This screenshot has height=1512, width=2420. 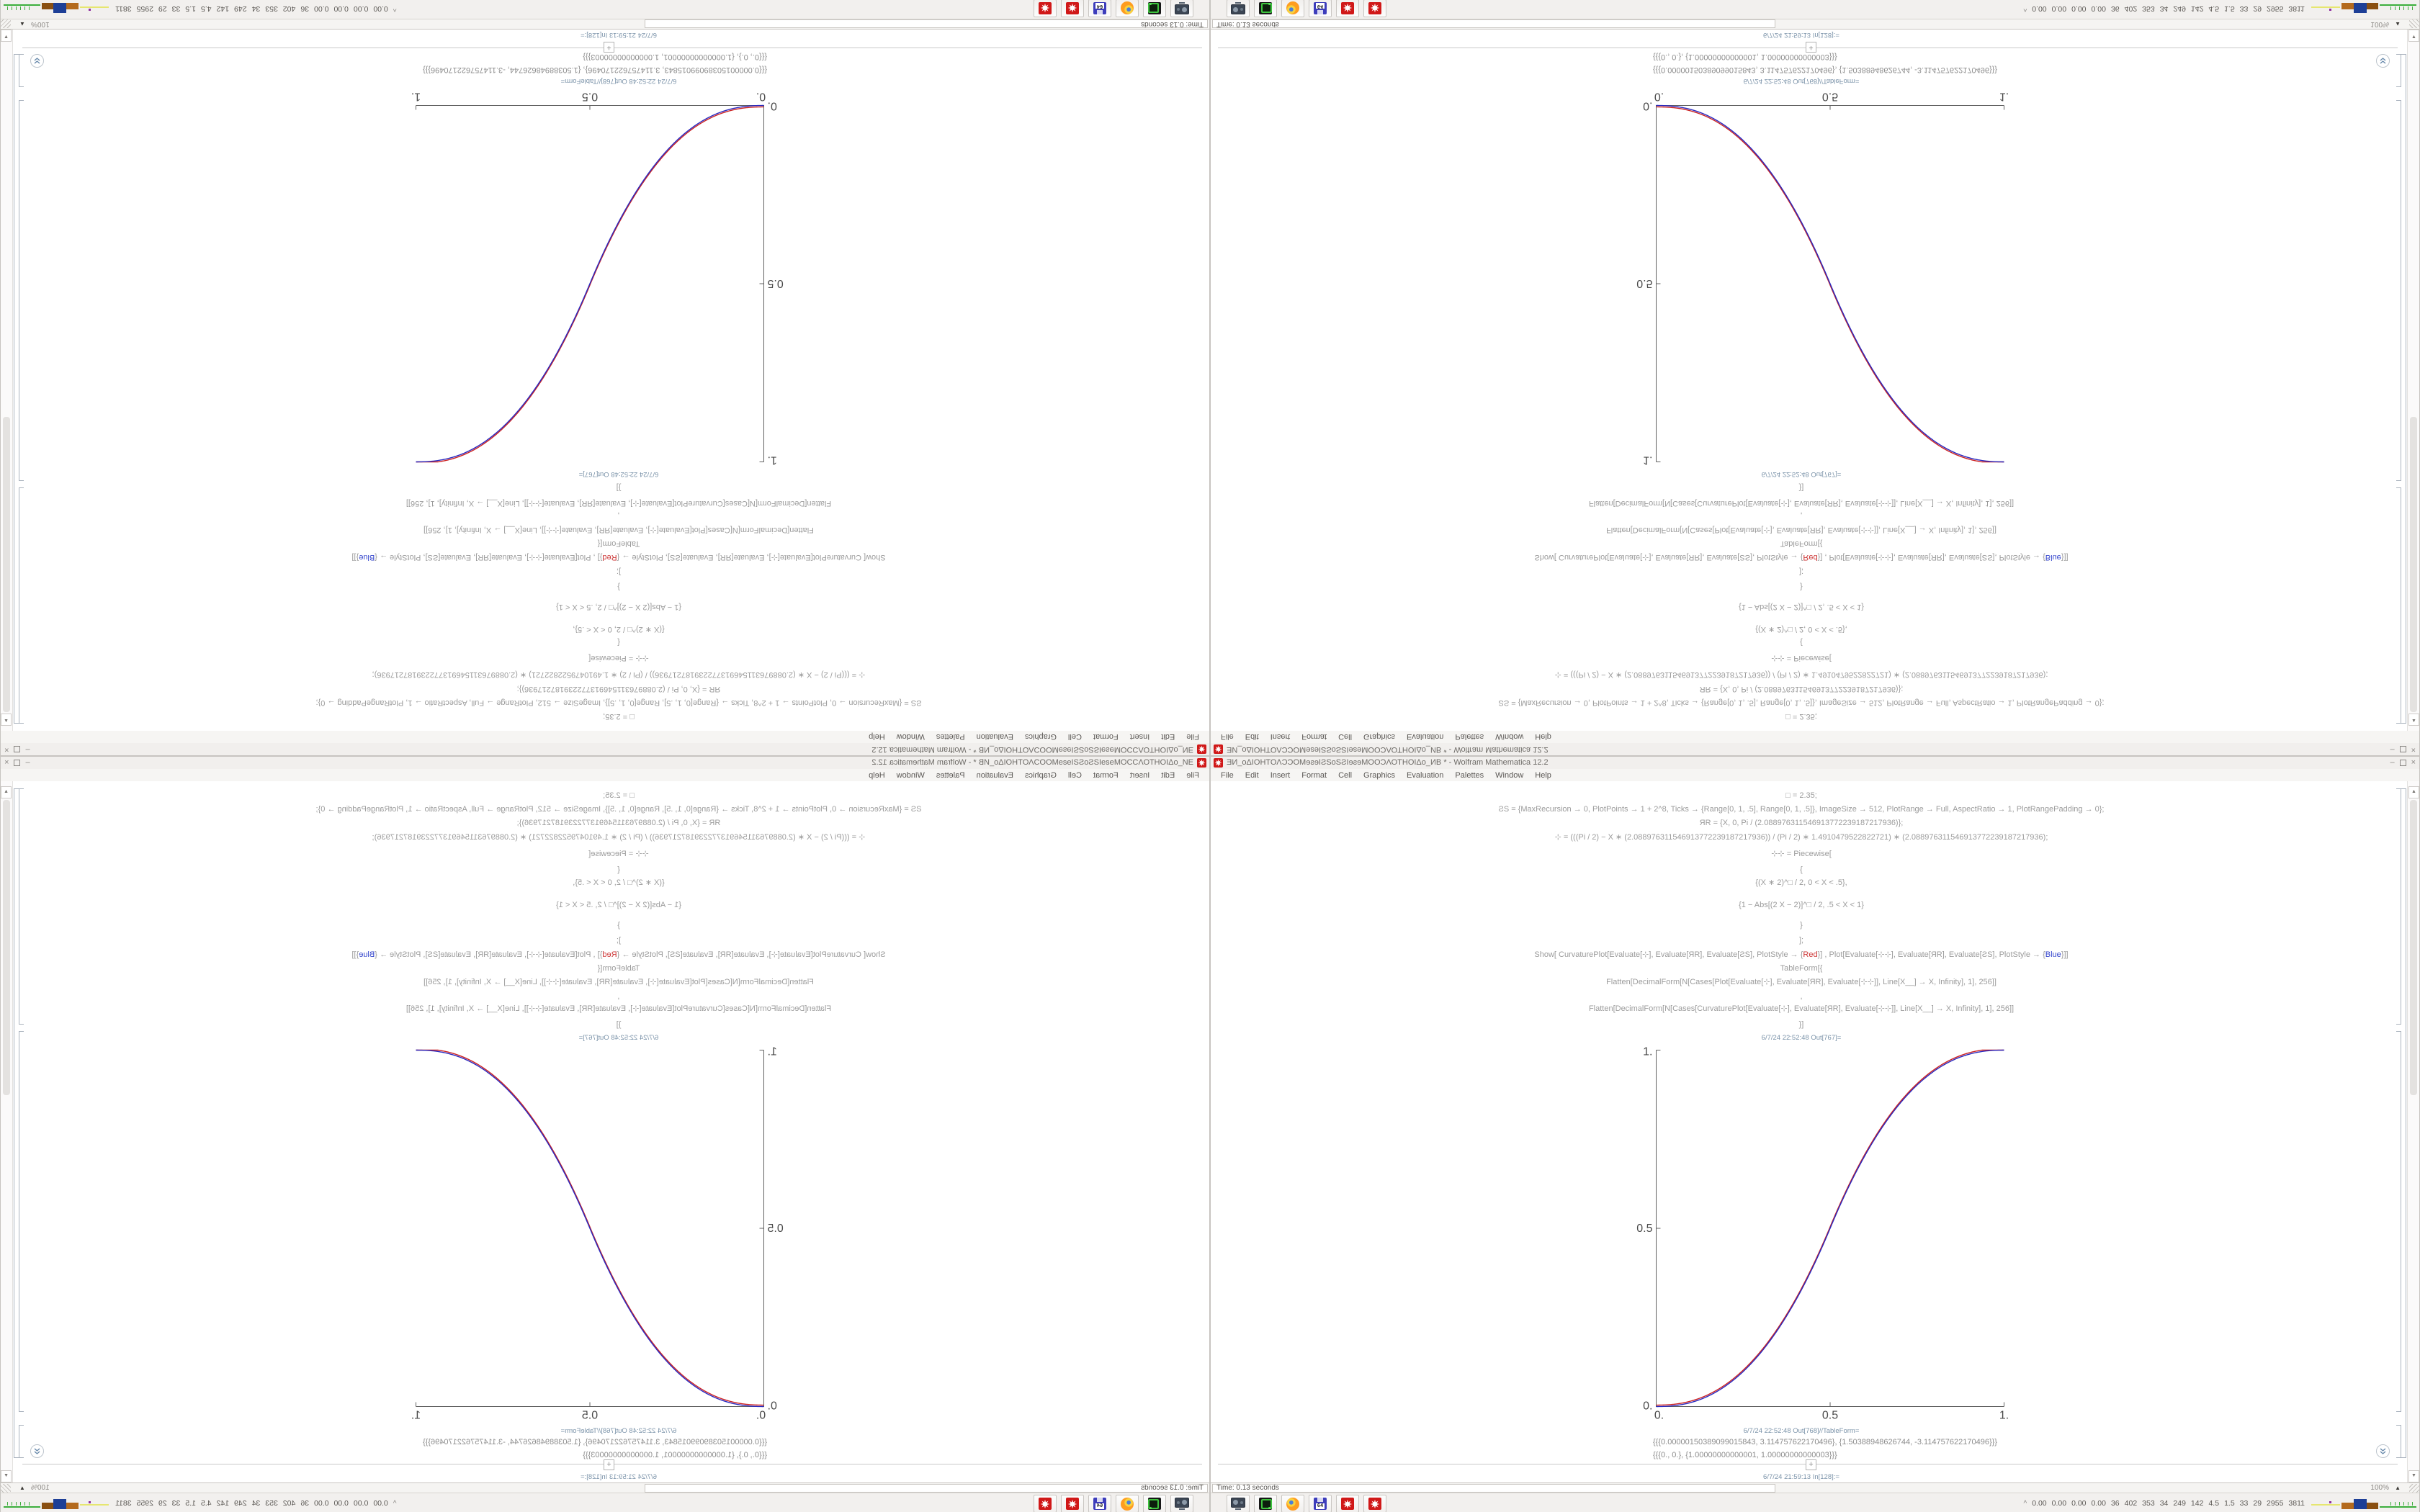 I want to click on taskbar-app-firefox, so click(x=1292, y=1503).